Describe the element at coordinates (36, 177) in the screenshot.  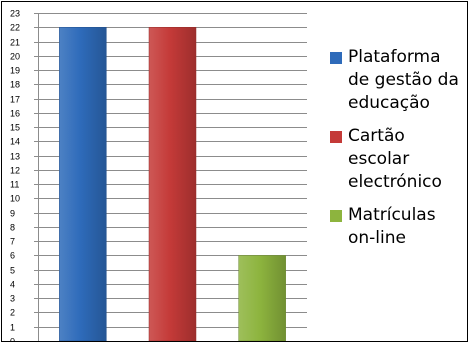
I see `y-axis` at that location.